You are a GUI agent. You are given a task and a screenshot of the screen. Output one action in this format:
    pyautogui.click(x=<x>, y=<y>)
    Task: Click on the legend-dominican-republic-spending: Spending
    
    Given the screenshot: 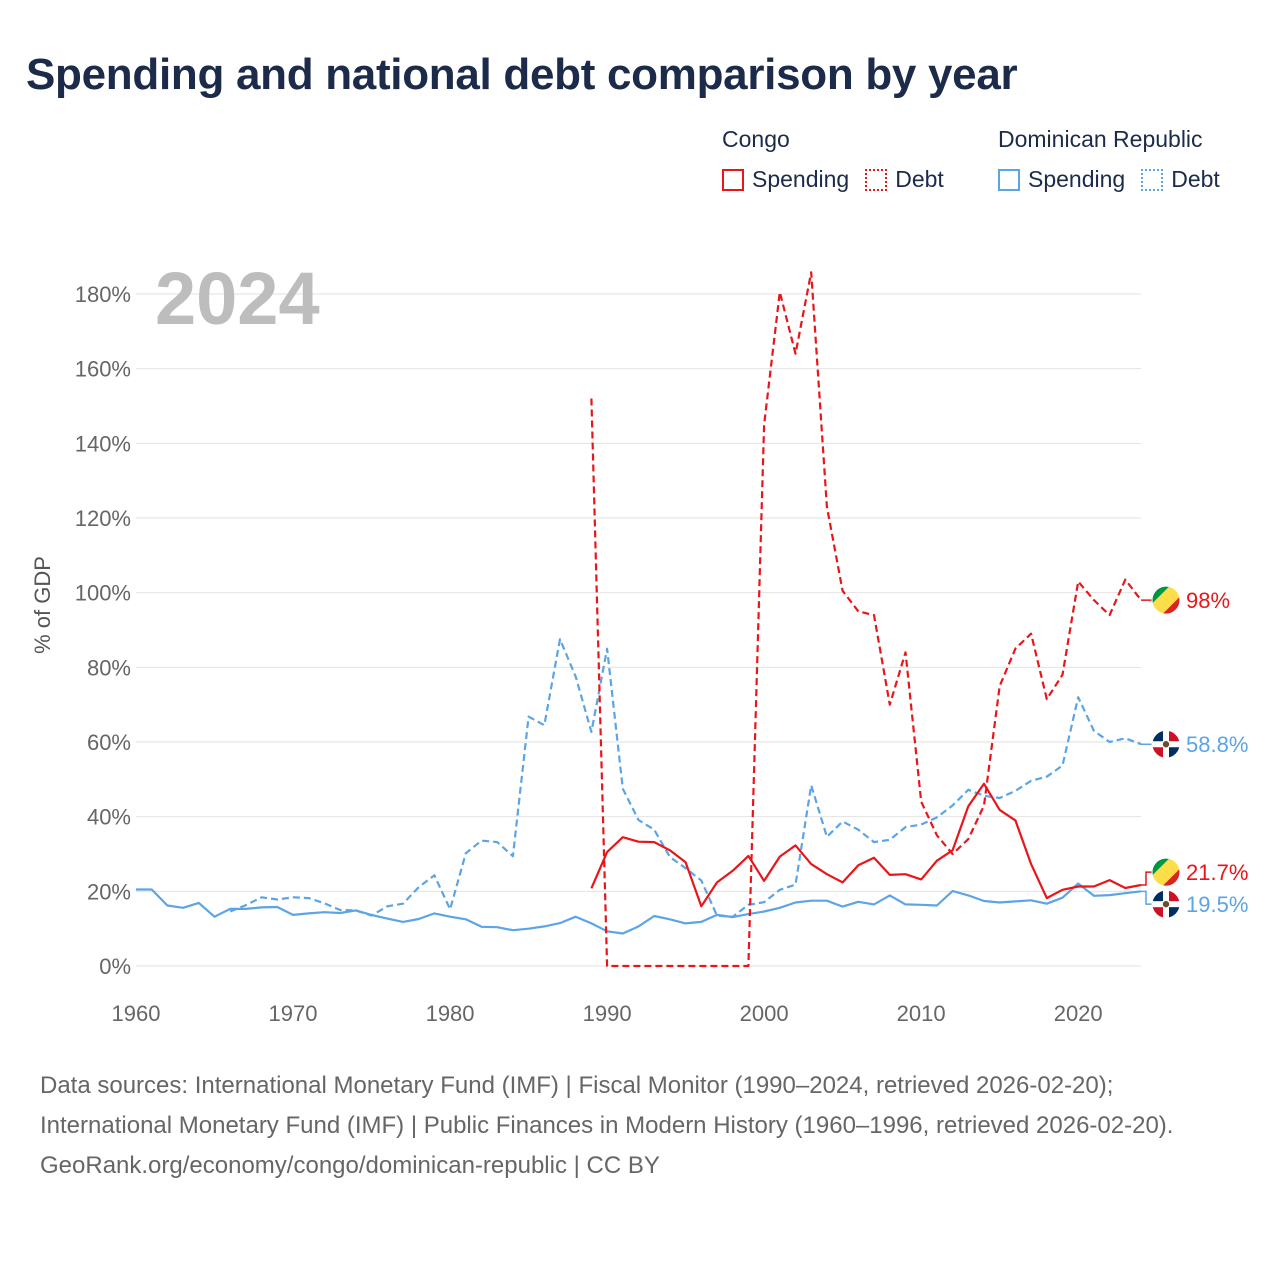 What is the action you would take?
    pyautogui.click(x=1061, y=179)
    